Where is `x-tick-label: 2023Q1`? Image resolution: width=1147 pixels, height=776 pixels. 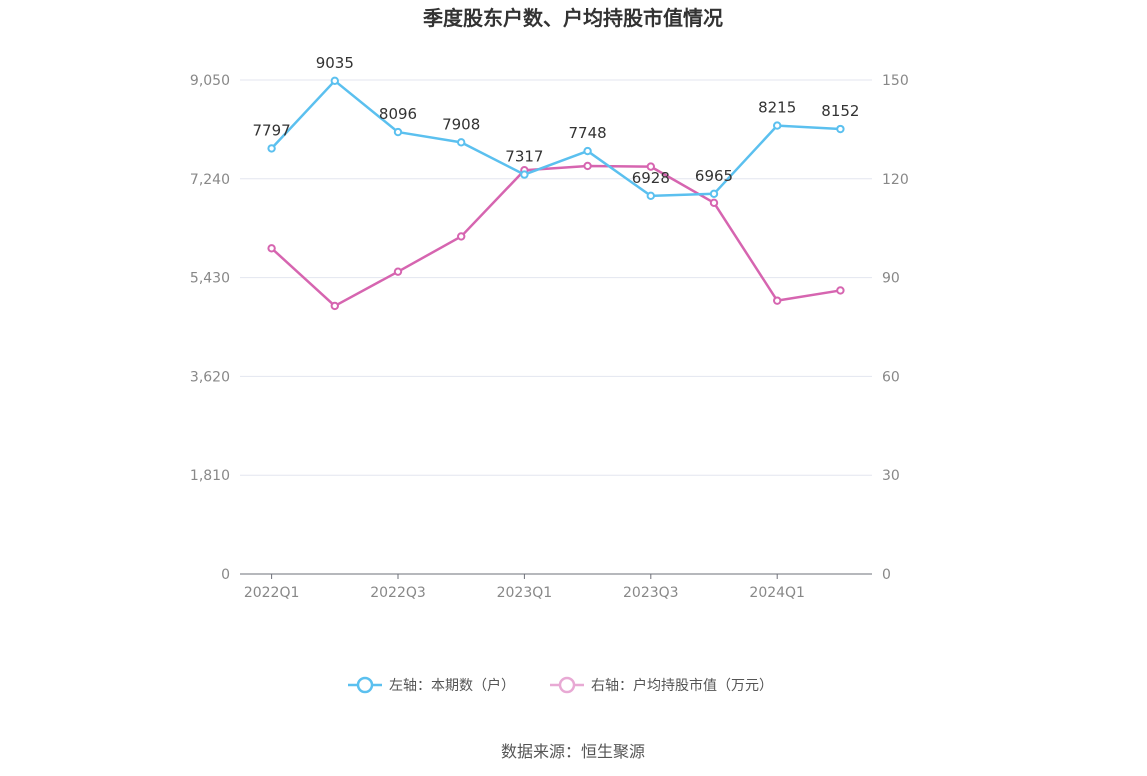 x-tick-label: 2023Q1 is located at coordinates (525, 593).